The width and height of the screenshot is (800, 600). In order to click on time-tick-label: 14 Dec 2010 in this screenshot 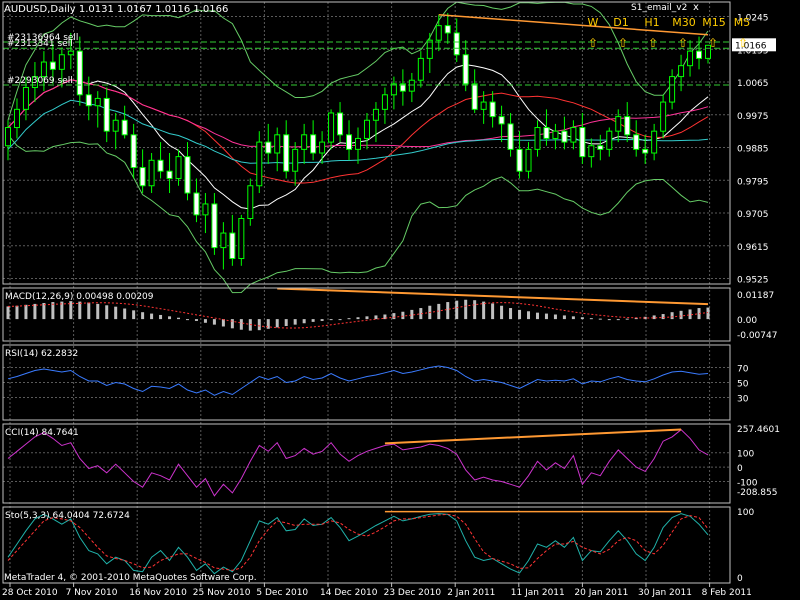, I will do `click(349, 593)`.